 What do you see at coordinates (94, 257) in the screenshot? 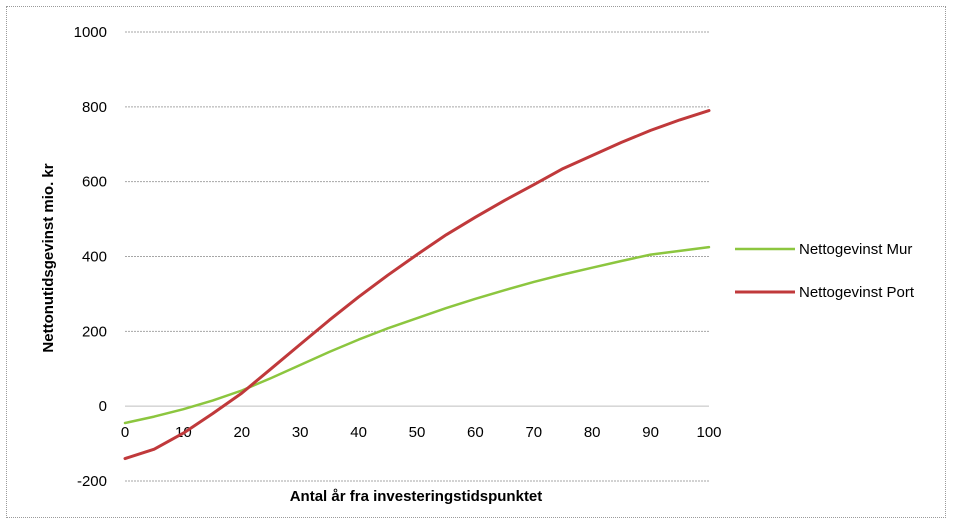
I see `y-tick-label: 400` at bounding box center [94, 257].